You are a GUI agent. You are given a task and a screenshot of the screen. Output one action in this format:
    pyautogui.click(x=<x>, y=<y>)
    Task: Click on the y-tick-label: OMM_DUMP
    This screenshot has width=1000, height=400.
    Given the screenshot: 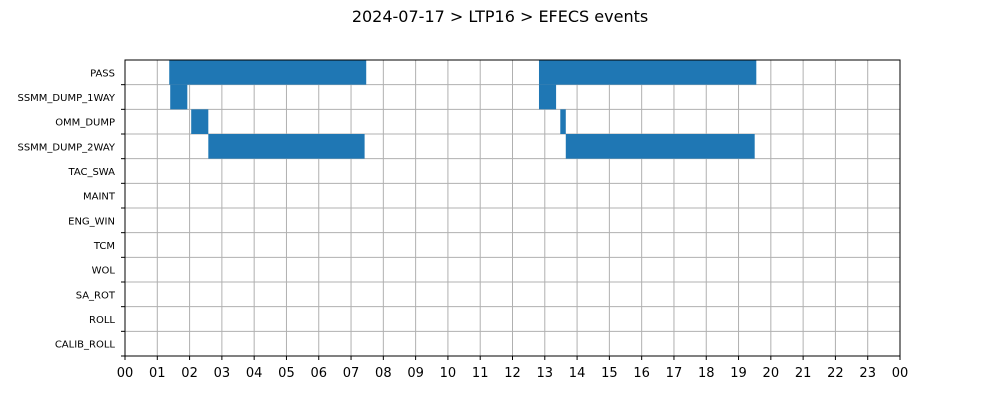 What is the action you would take?
    pyautogui.click(x=85, y=123)
    